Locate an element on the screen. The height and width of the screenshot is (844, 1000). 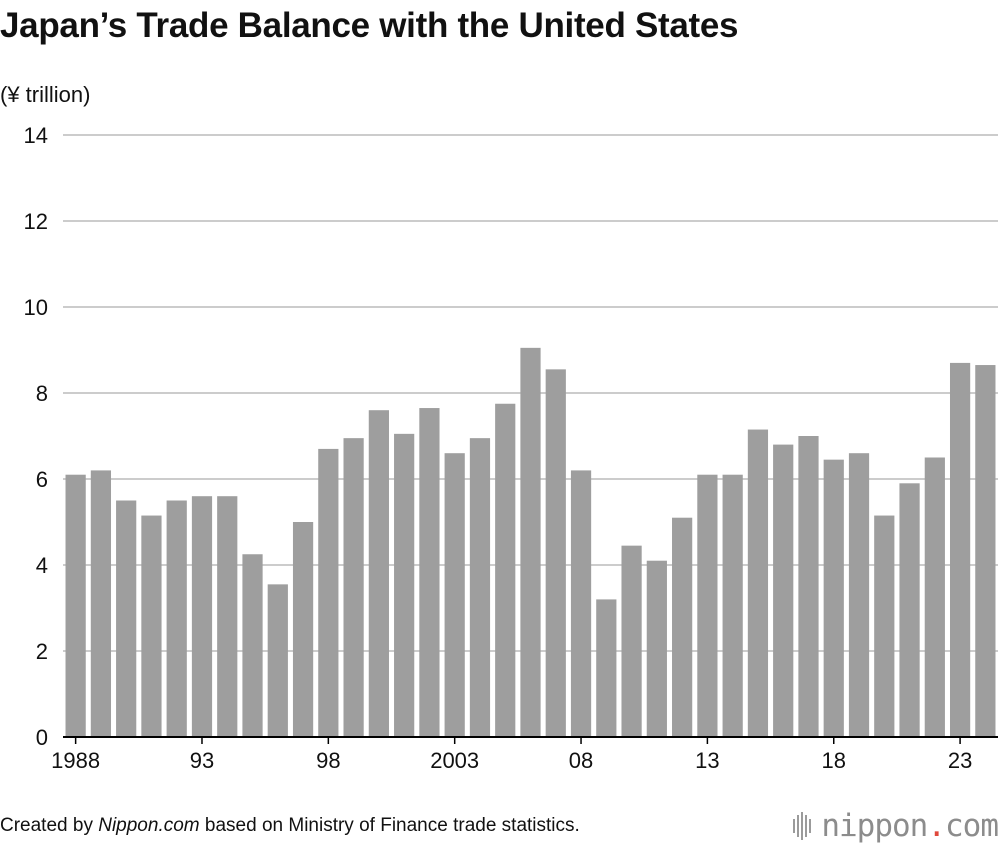
y-tick-label: 14 is located at coordinates (36, 135).